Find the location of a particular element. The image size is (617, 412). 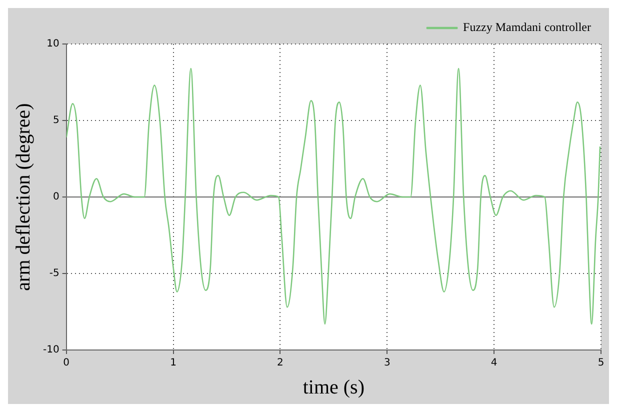

y-tick-label: -10 is located at coordinates (51, 350).